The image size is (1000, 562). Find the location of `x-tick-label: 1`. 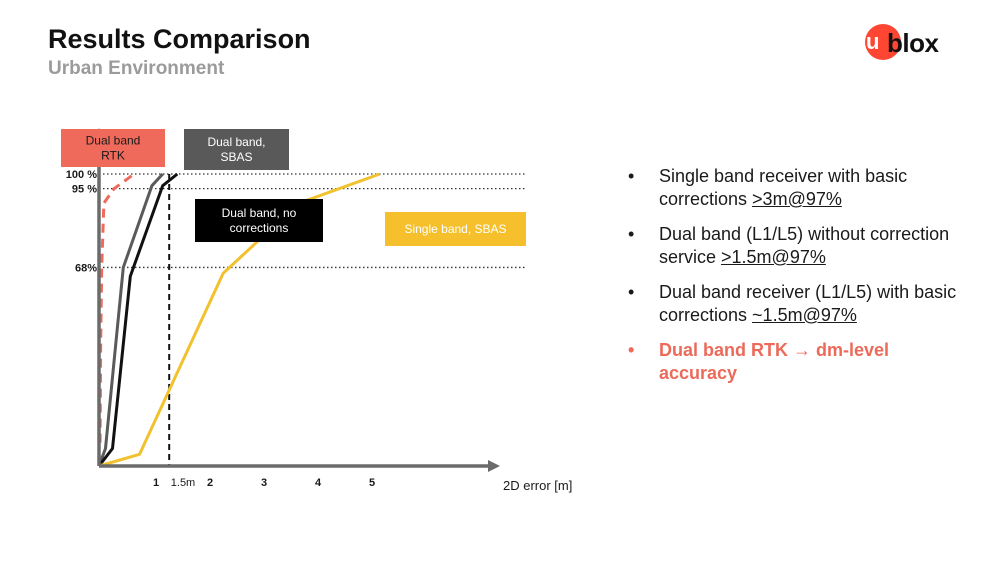

x-tick-label: 1 is located at coordinates (156, 483).